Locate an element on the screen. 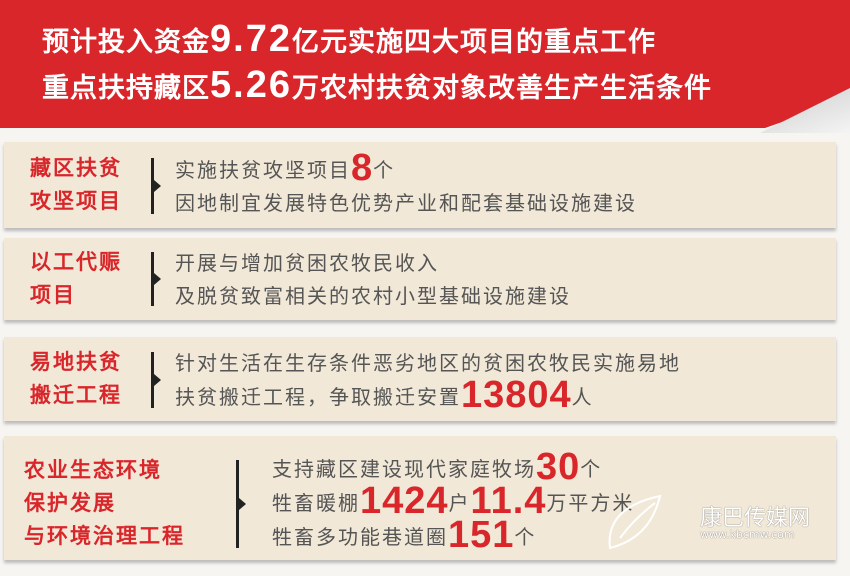  panel-text: 开展与增加贫困农牧民收入 及脱贫致富相关的农村小型基础设施建设 is located at coordinates (373, 280).